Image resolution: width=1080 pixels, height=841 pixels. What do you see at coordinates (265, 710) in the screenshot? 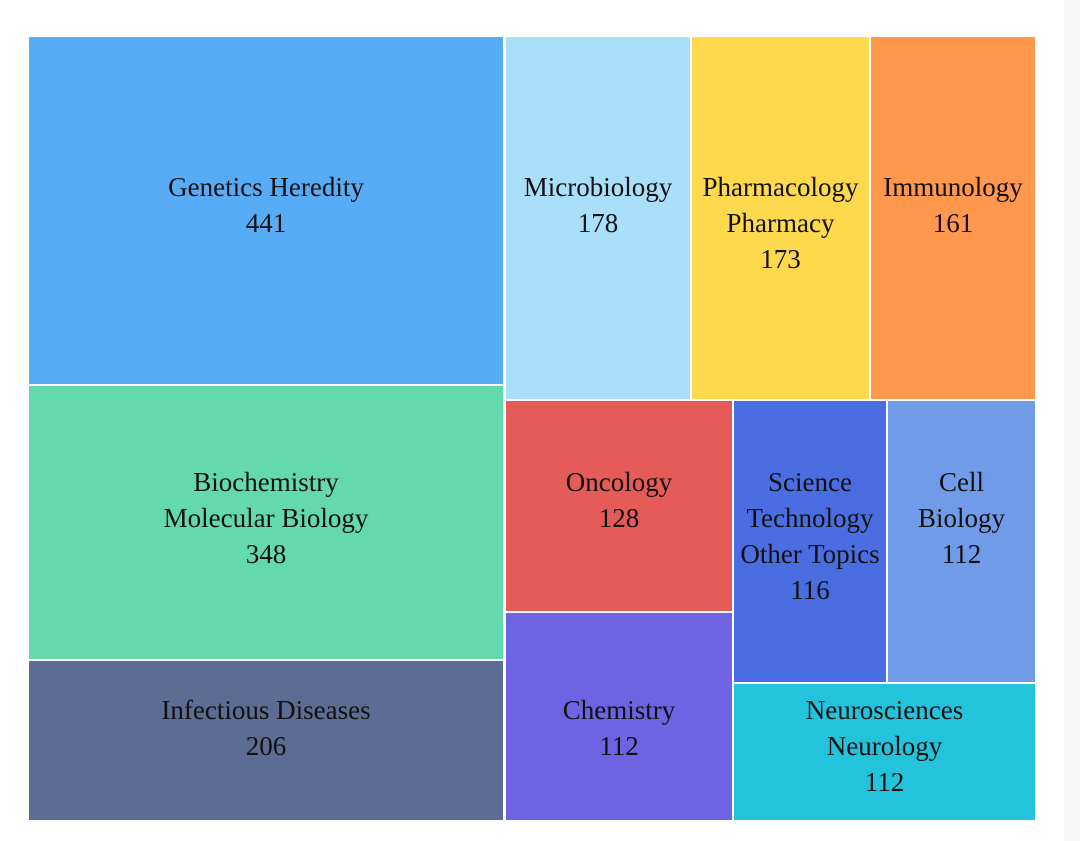
I see `cell-label-infectious-diseases: Infectious Diseases` at bounding box center [265, 710].